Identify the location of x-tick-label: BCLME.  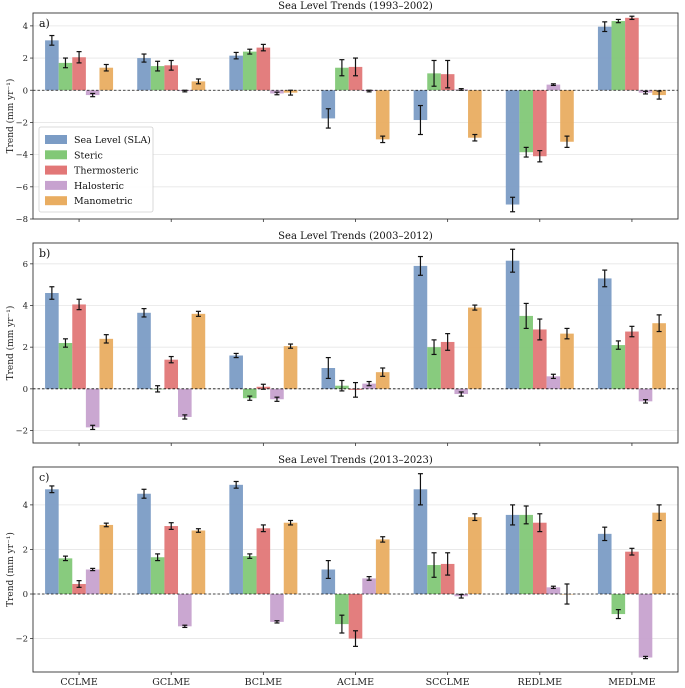
(263, 682).